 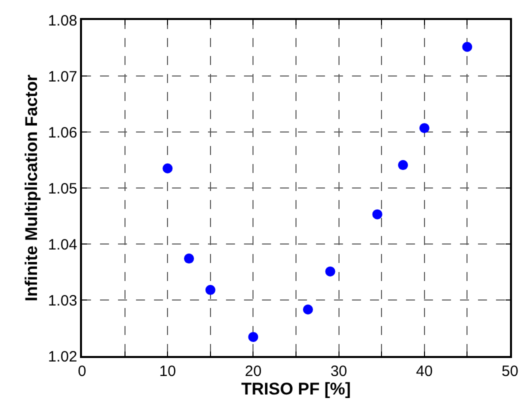 I want to click on x-tick-label: 30, so click(x=339, y=371).